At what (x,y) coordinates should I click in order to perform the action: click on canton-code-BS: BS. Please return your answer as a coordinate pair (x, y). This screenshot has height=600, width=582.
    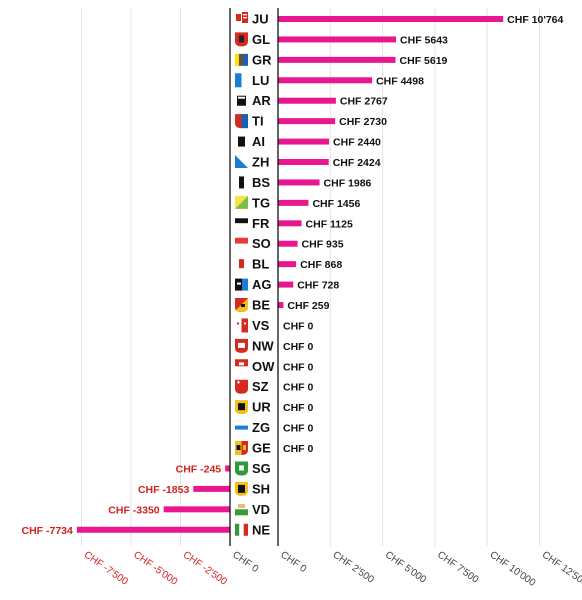
    Looking at the image, I should click on (261, 182).